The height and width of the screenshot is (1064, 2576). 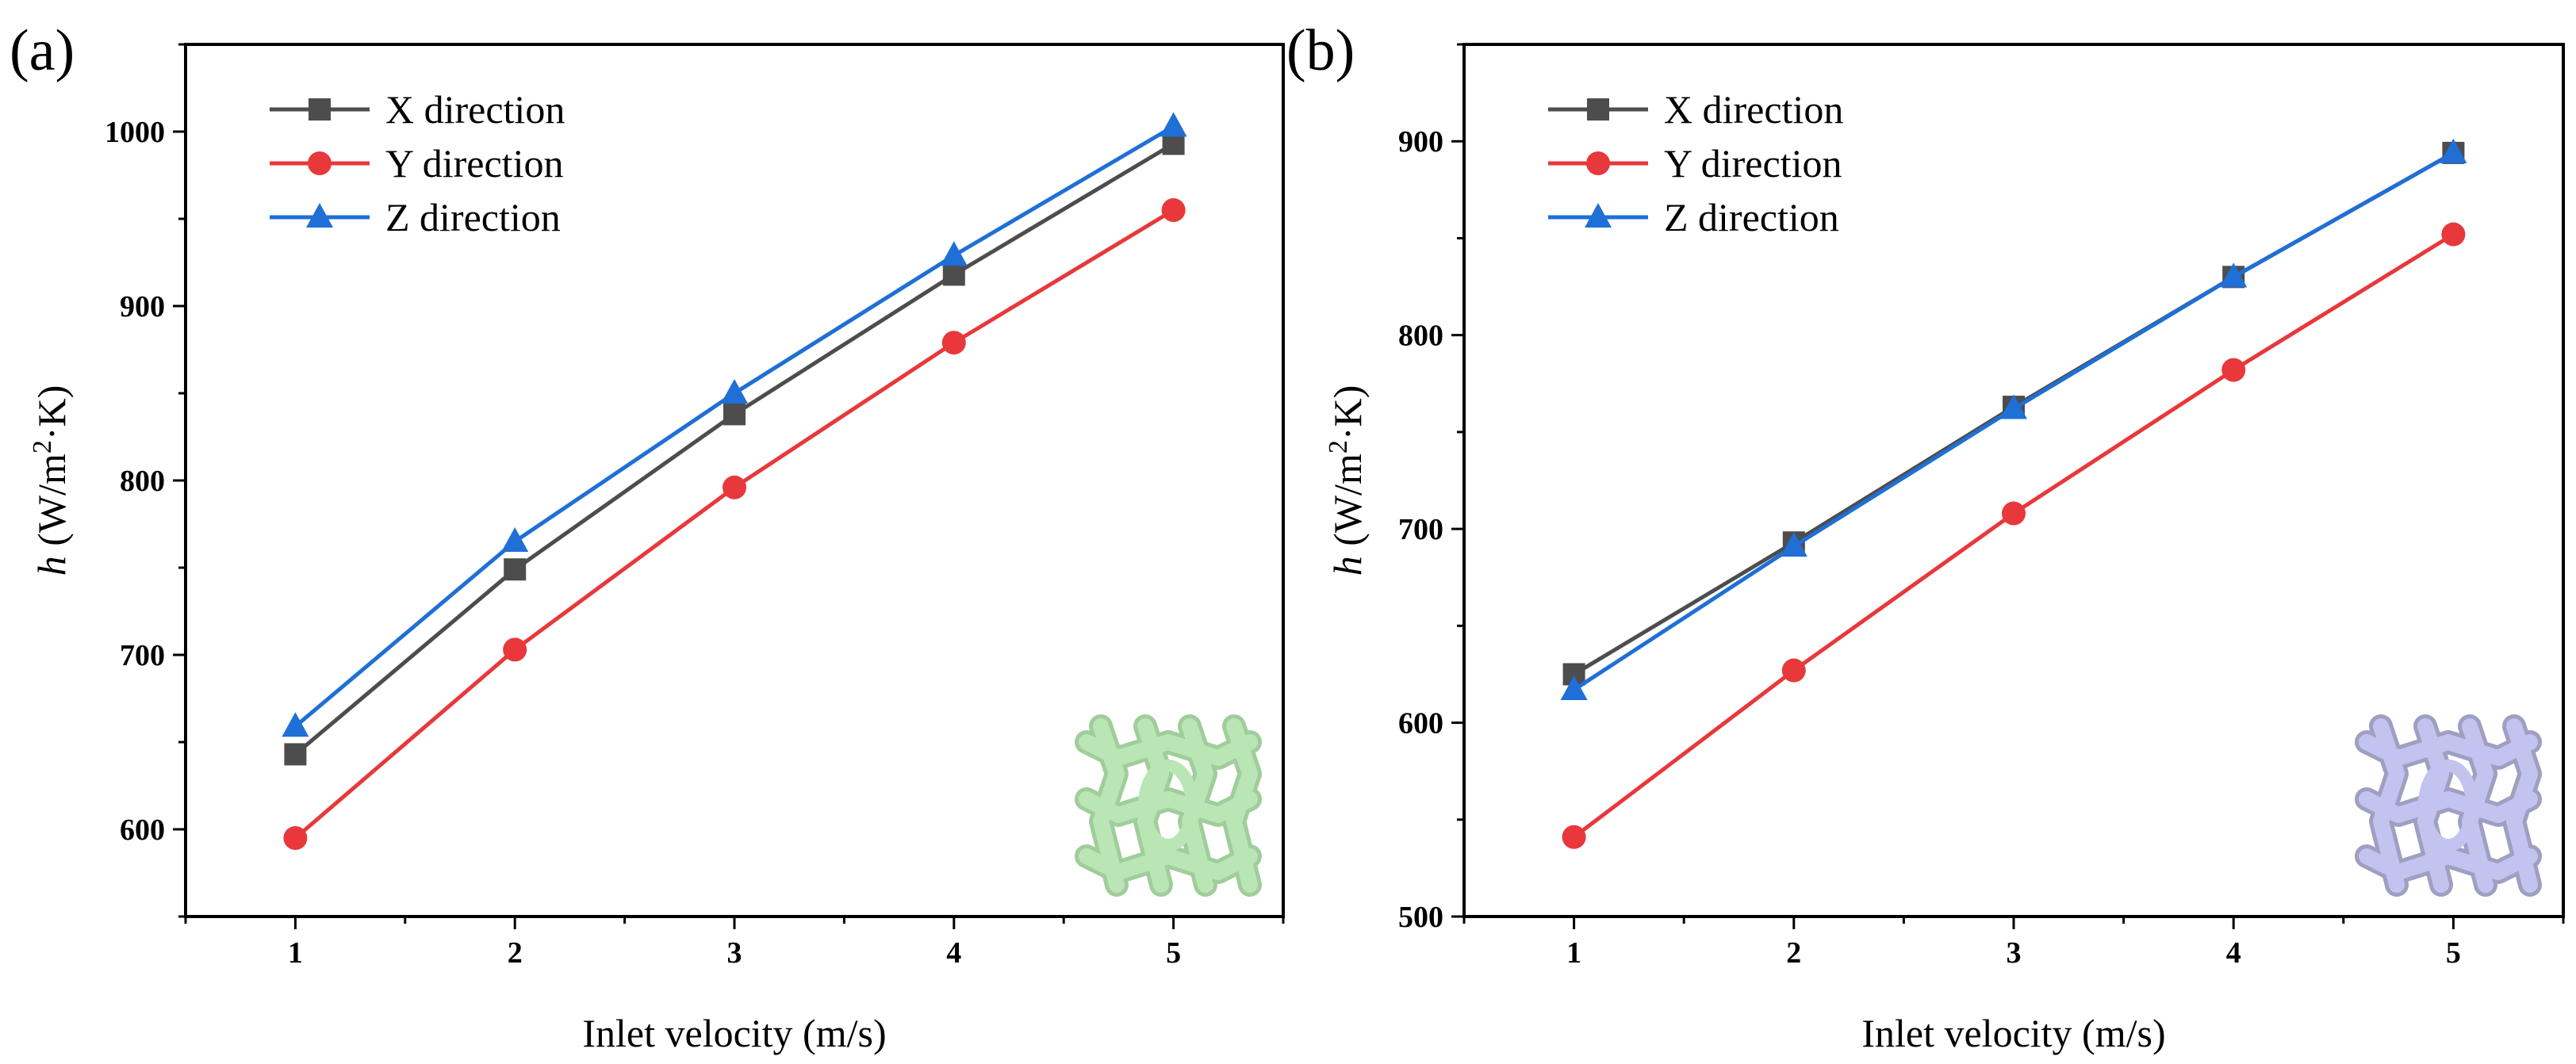 What do you see at coordinates (135, 132) in the screenshot?
I see `y-tick-label: 1000` at bounding box center [135, 132].